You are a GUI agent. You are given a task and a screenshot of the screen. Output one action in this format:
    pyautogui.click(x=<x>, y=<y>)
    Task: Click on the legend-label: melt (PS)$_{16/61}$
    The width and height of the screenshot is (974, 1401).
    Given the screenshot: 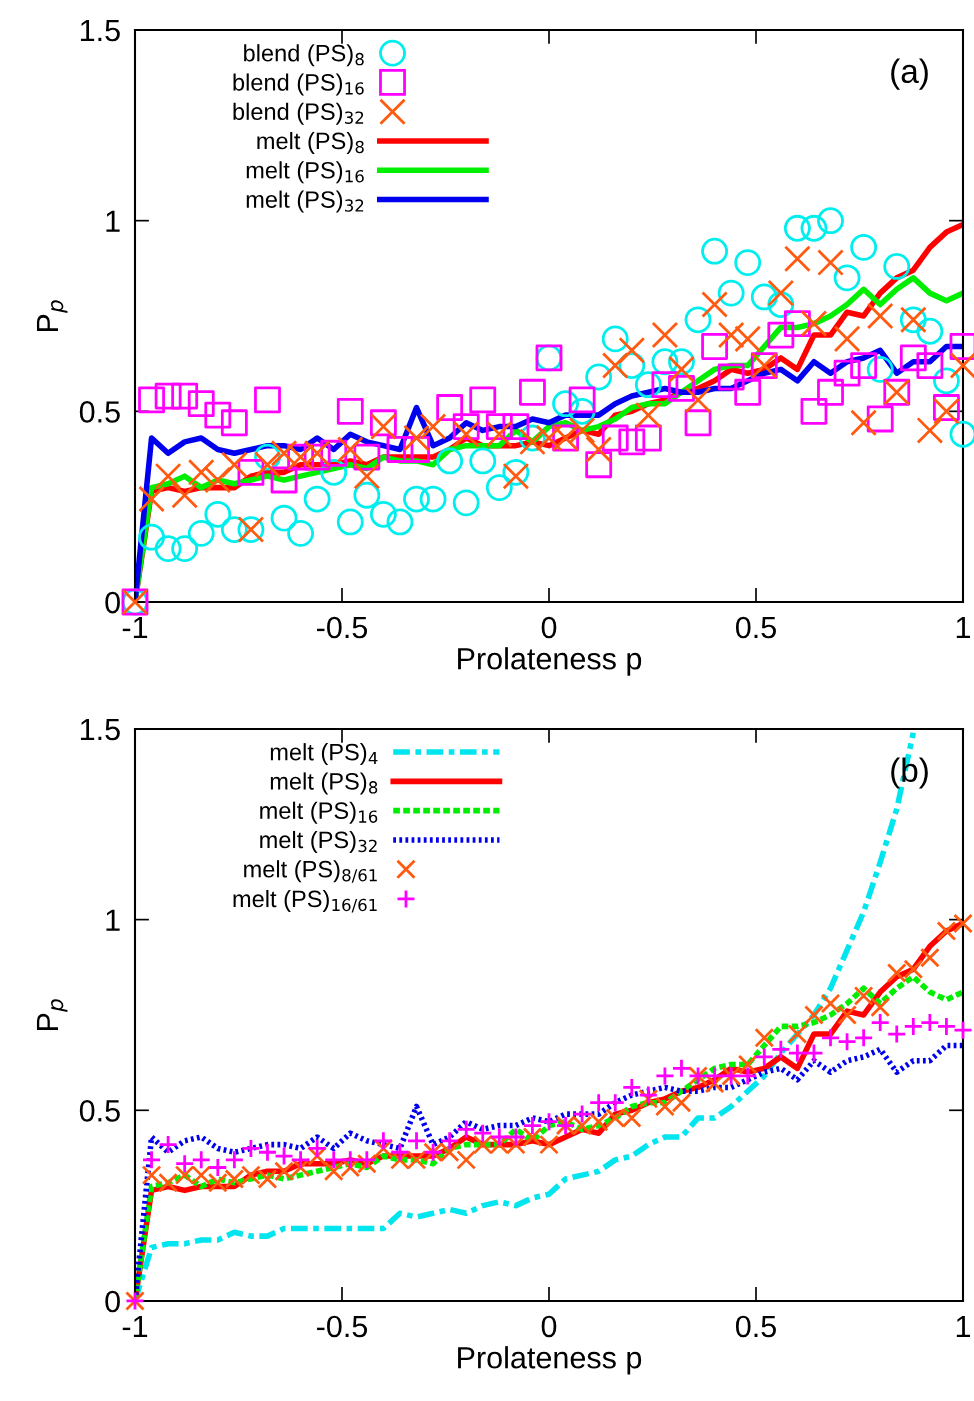 What is the action you would take?
    pyautogui.click(x=305, y=901)
    